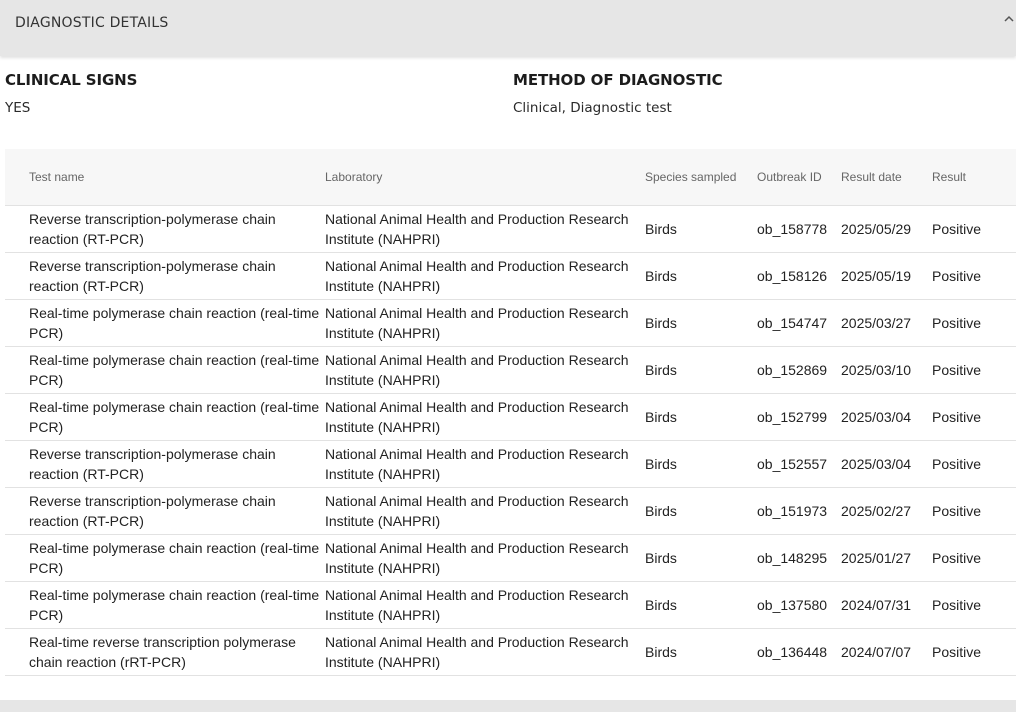 This screenshot has width=1016, height=712. Describe the element at coordinates (876, 510) in the screenshot. I see `cell-result-date: 2025/02/27` at that location.